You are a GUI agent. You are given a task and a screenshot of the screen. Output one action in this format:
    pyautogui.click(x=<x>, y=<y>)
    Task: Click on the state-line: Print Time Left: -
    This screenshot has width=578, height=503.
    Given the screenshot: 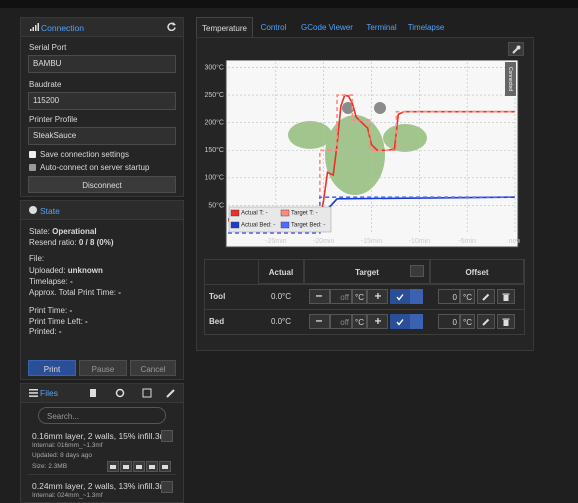 What is the action you would take?
    pyautogui.click(x=58, y=321)
    